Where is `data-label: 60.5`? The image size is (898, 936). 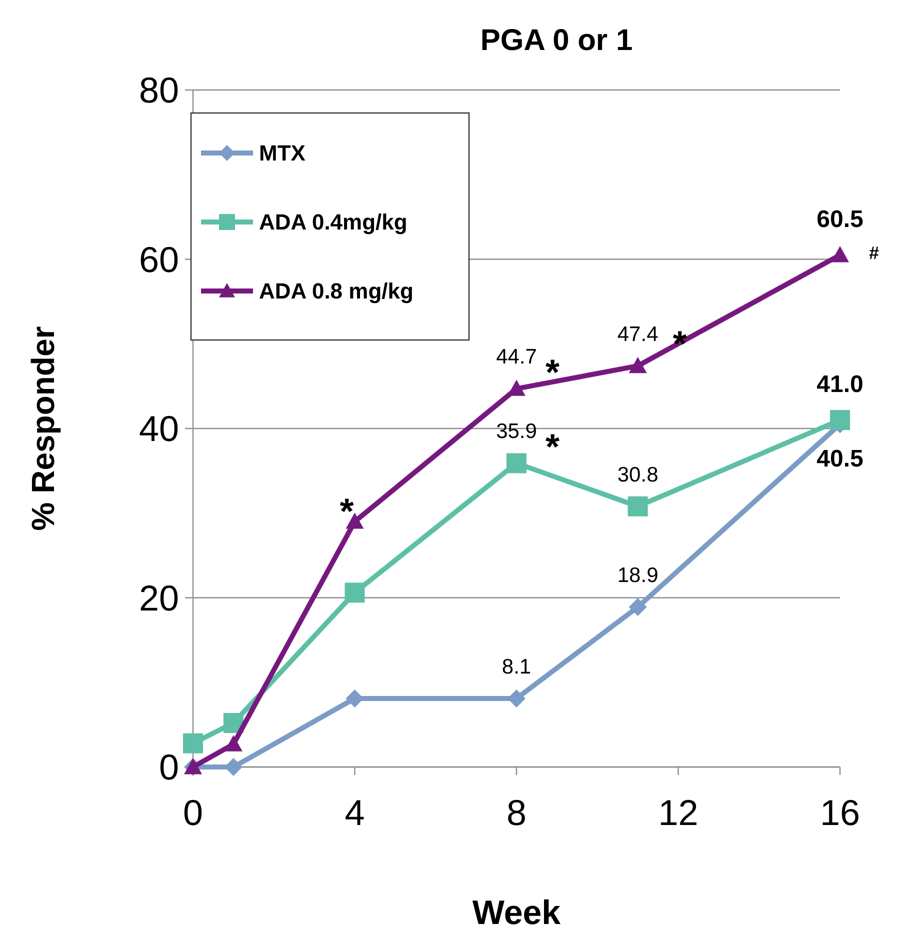
data-label: 60.5 is located at coordinates (840, 220).